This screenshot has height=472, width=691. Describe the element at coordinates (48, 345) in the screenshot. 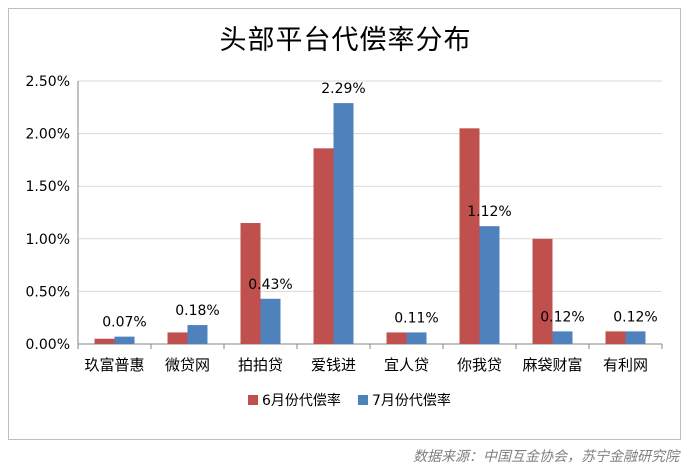

I see `y-tick-label: 0.00%` at that location.